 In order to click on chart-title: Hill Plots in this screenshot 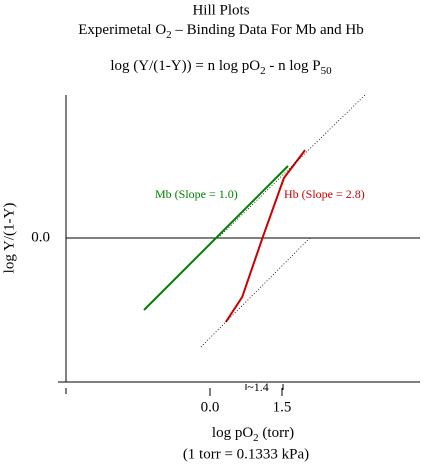, I will do `click(220, 10)`.